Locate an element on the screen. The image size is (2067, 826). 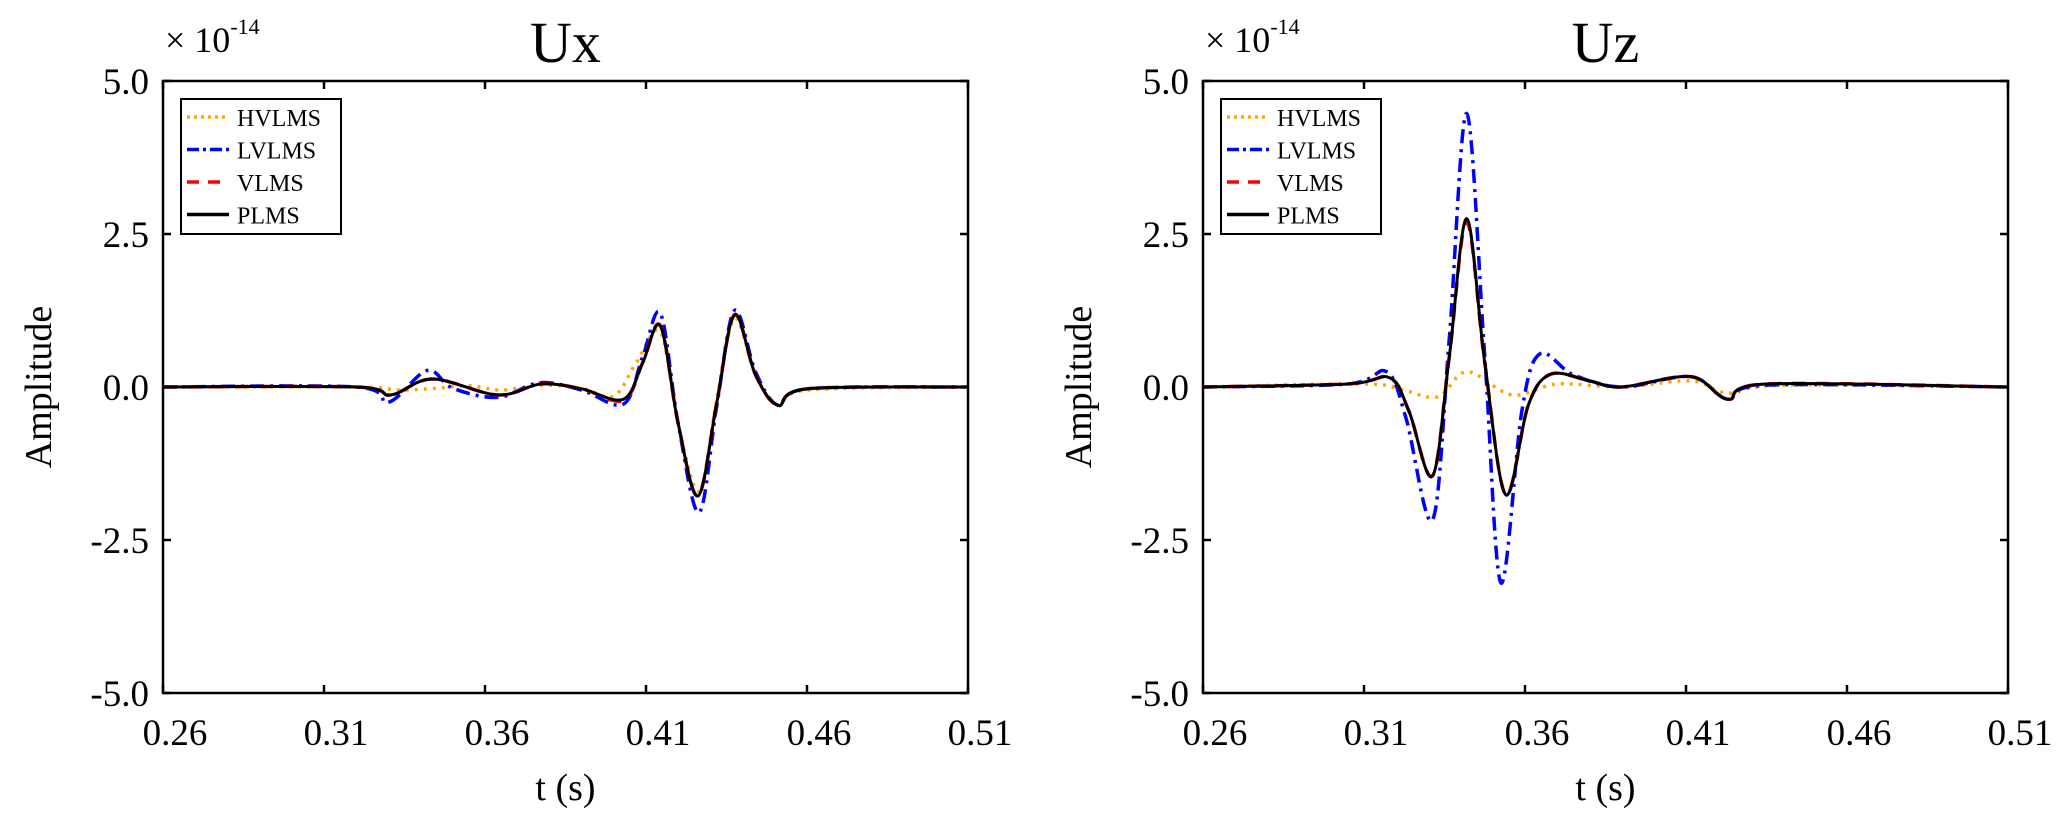
chart-title: Uz is located at coordinates (1606, 42).